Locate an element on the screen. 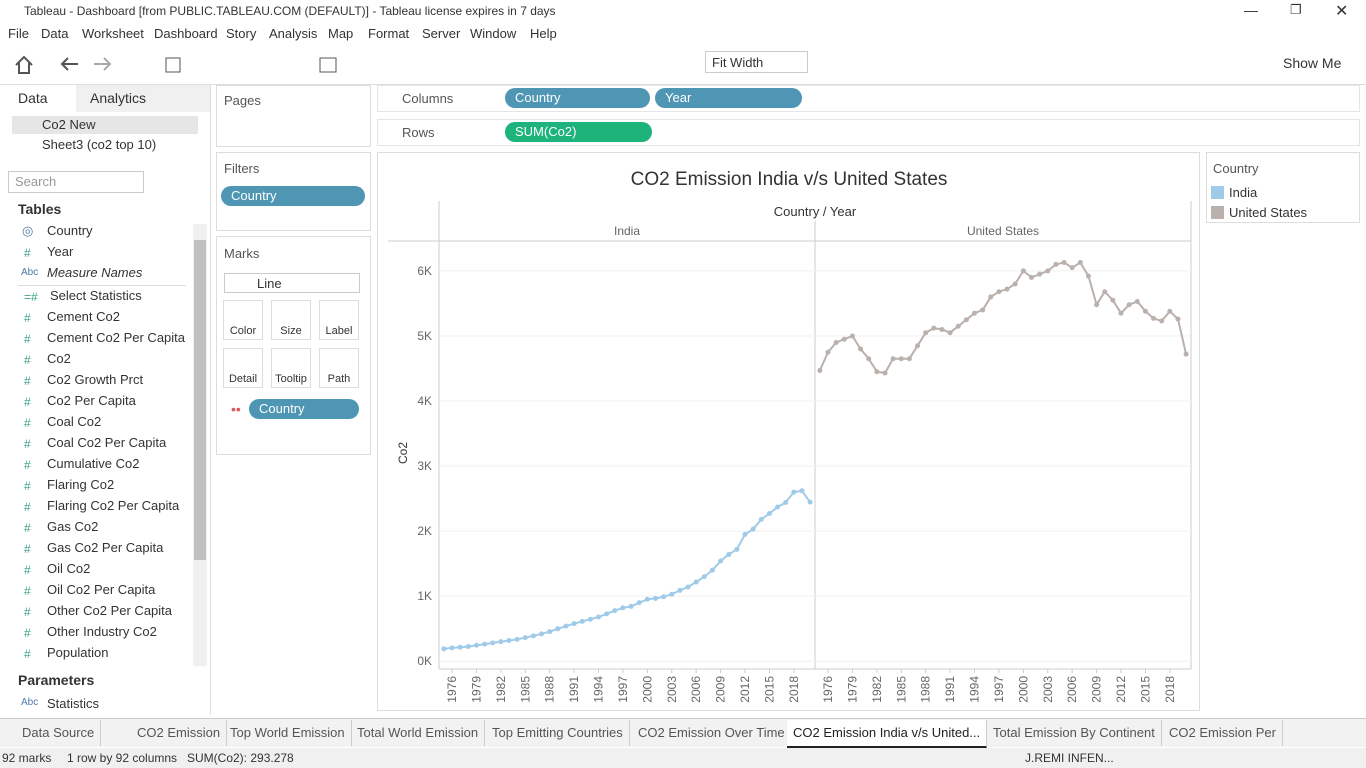 The image size is (1366, 768). minimize: — is located at coordinates (1251, 10).